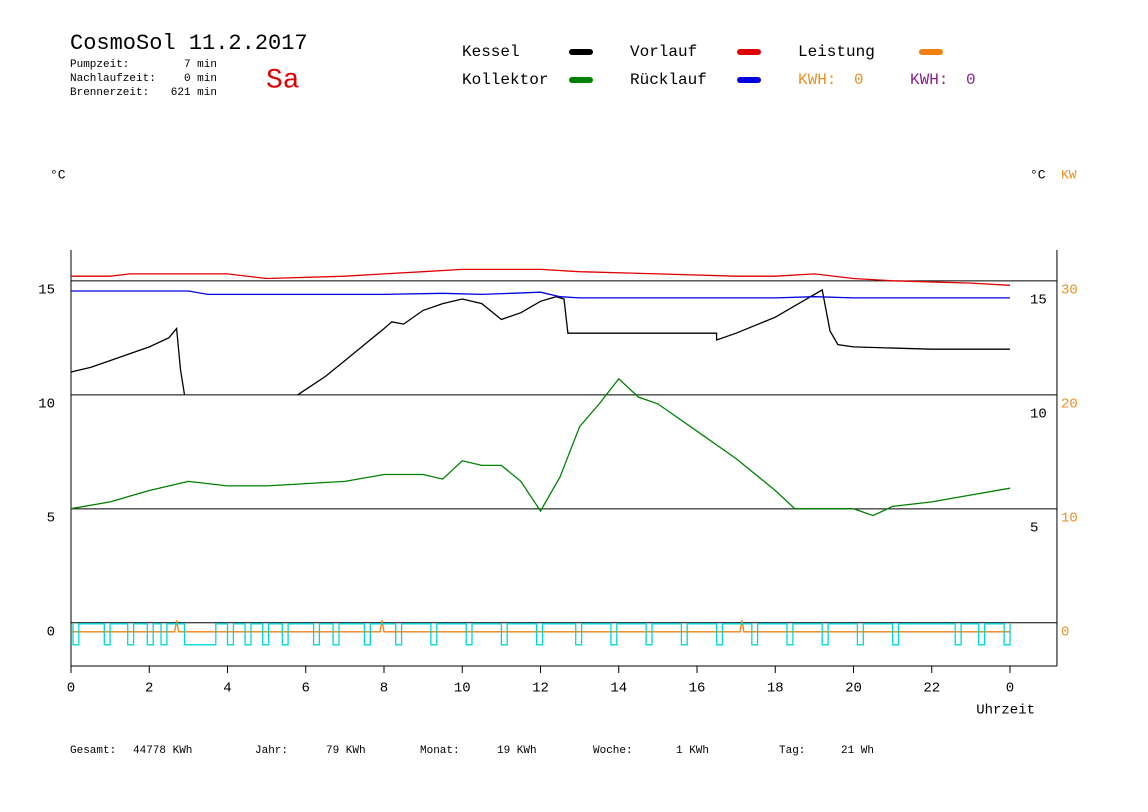 This screenshot has height=812, width=1148. Describe the element at coordinates (346, 751) in the screenshot. I see `footer-value: 79 KWh` at that location.